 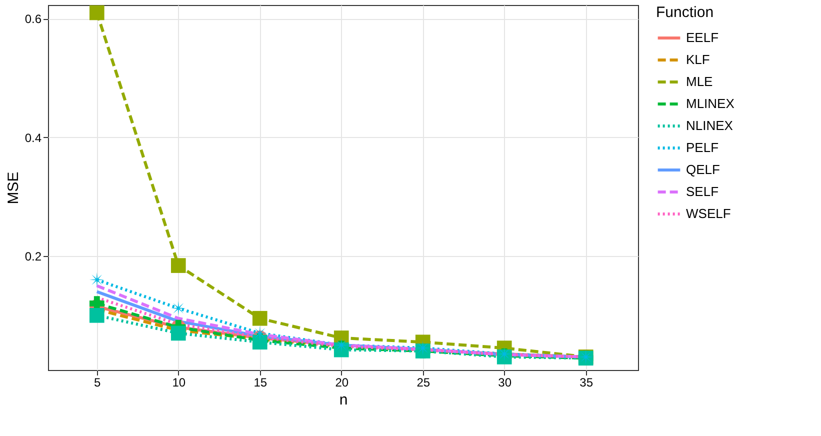 What do you see at coordinates (702, 147) in the screenshot?
I see `legend-label: PELF` at bounding box center [702, 147].